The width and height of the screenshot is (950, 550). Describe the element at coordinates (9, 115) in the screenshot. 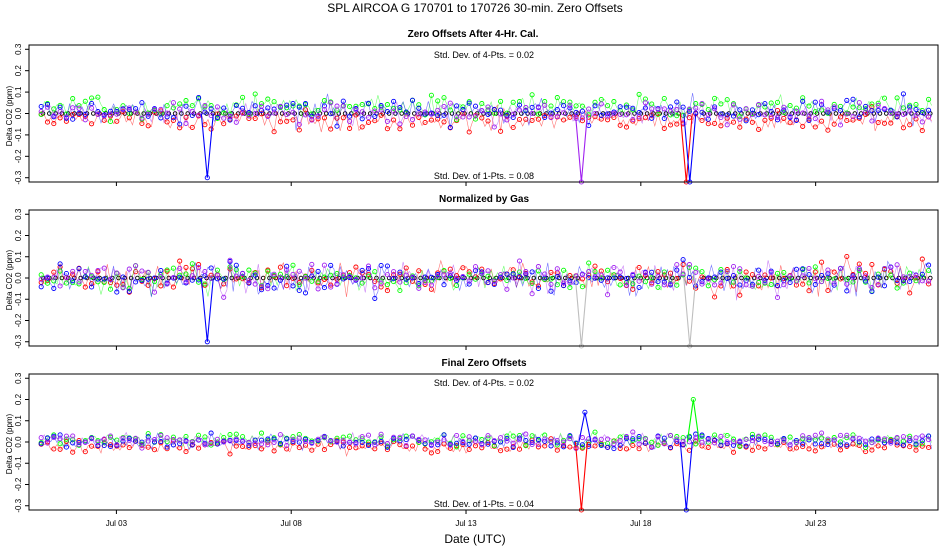

I see `panel-1-ylabel: Delta CO2 (ppm)` at that location.